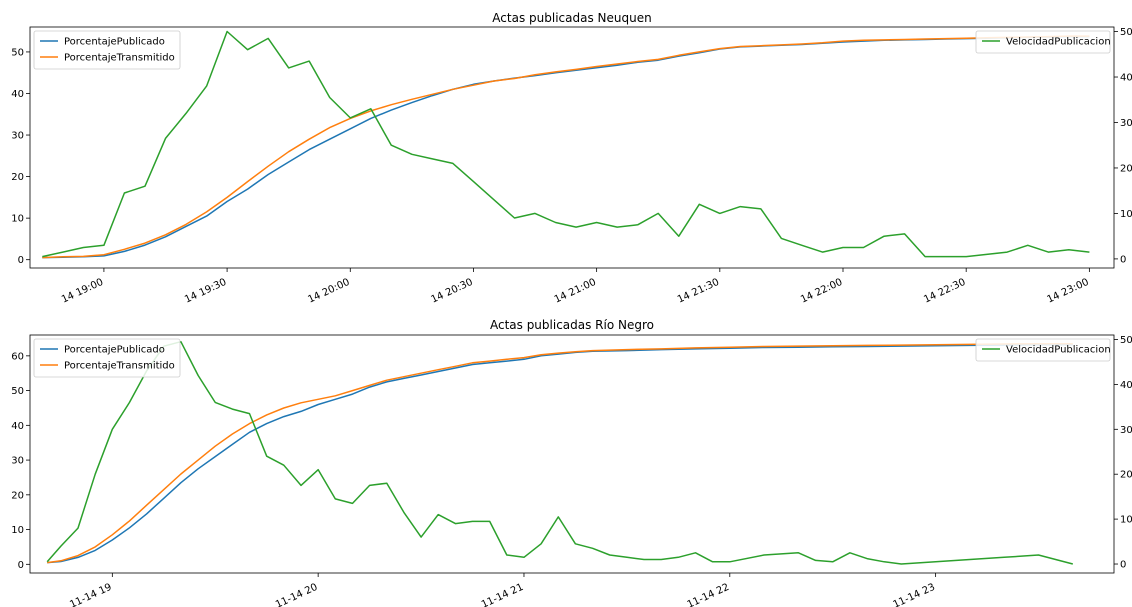 This screenshot has width=1132, height=607. I want to click on x-tick-label: 14 19:00, so click(82, 291).